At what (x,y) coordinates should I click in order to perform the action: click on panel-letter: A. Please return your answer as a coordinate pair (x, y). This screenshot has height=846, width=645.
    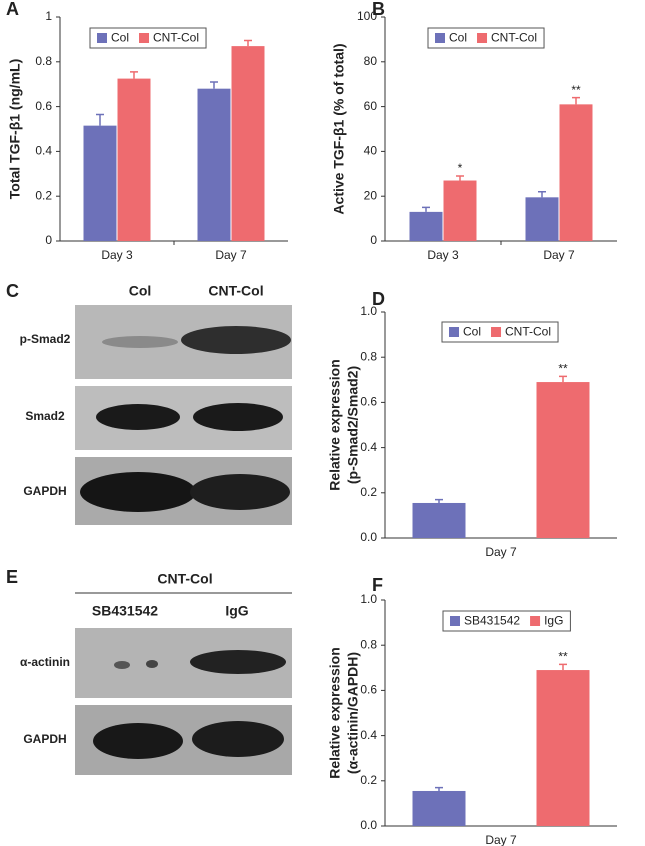
    Looking at the image, I should click on (12, 9).